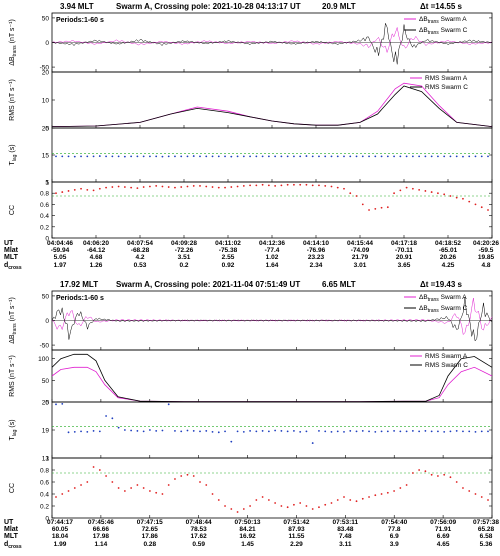 Image resolution: width=500 pixels, height=556 pixels. What do you see at coordinates (149, 544) in the screenshot?
I see `table-cell-dcross: 0.28` at bounding box center [149, 544].